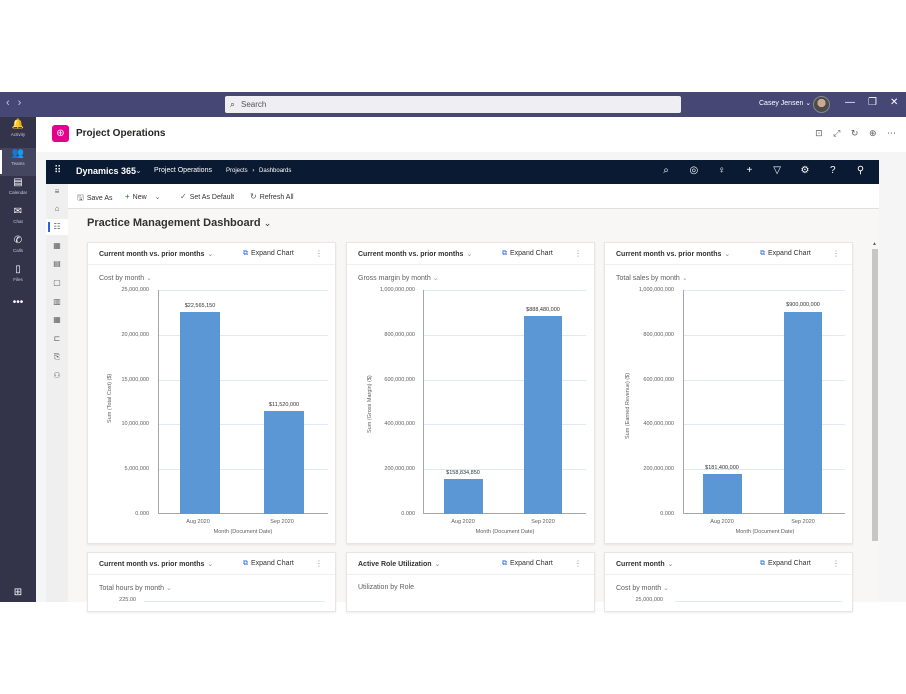 This screenshot has height=694, width=906. What do you see at coordinates (894, 102) in the screenshot?
I see `close-icon: ✕` at bounding box center [894, 102].